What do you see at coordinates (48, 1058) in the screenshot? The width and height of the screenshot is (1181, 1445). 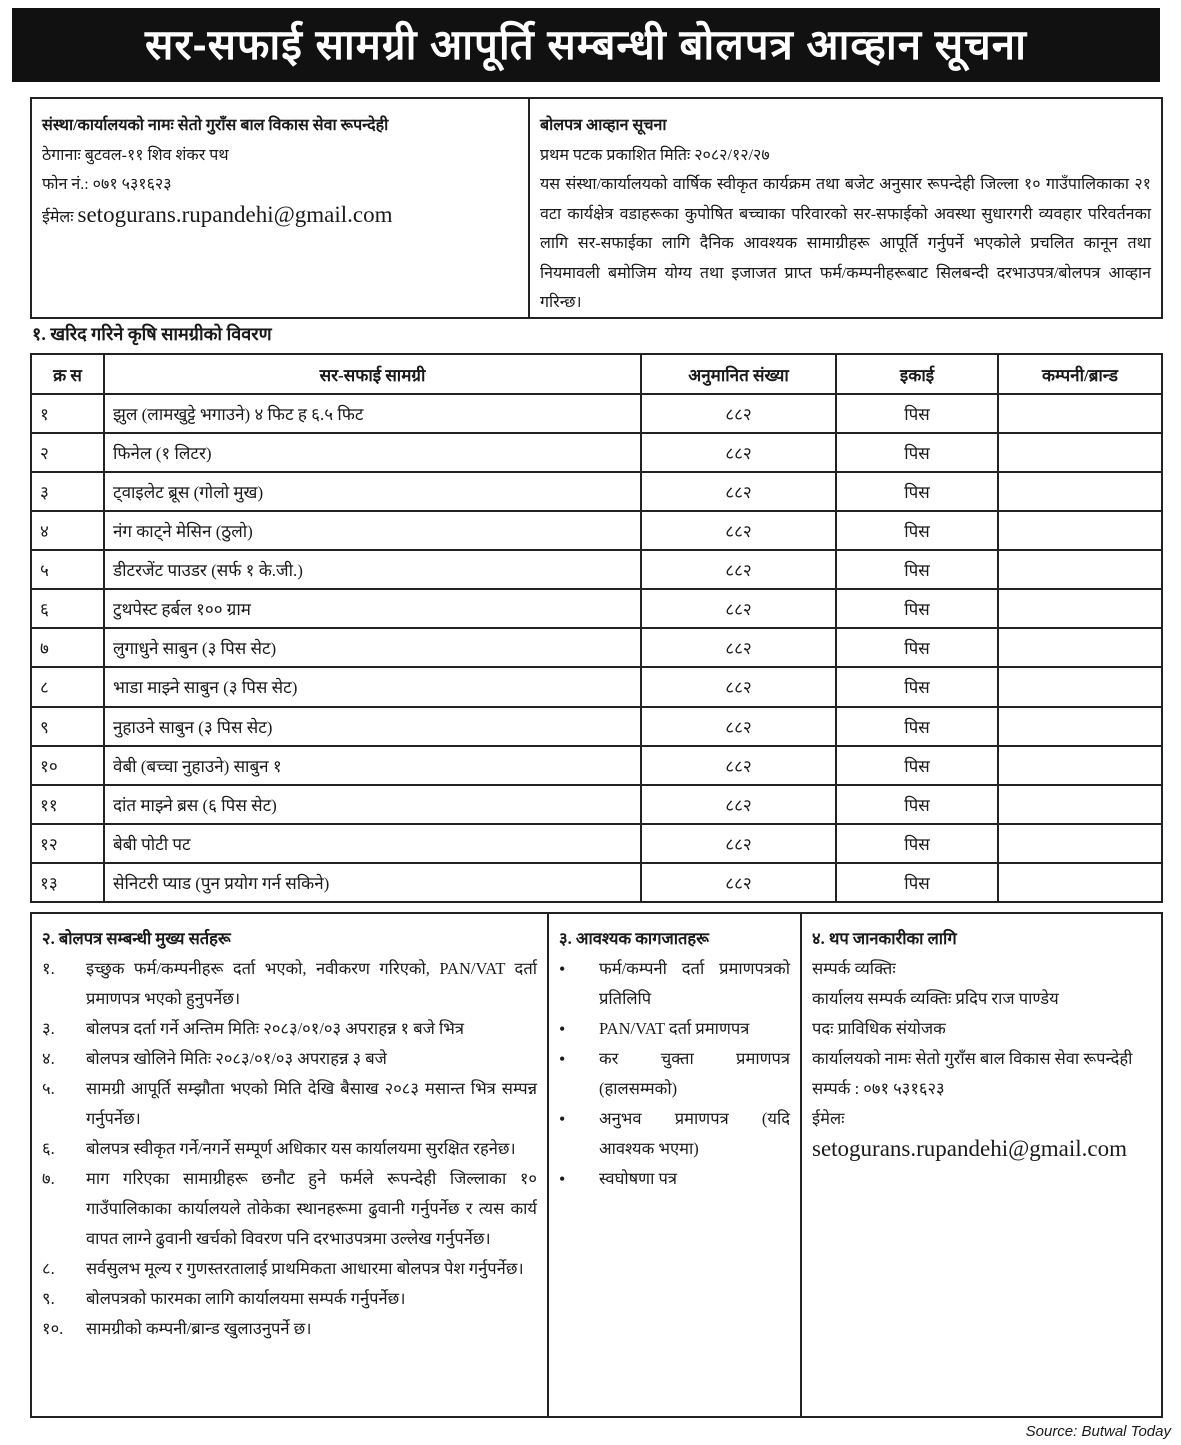 I see `condition-number: ४.` at bounding box center [48, 1058].